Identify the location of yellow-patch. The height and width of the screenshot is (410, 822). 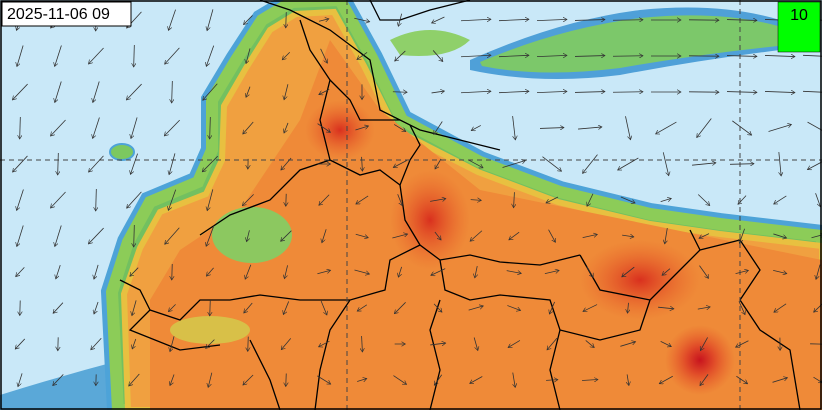
(210, 330).